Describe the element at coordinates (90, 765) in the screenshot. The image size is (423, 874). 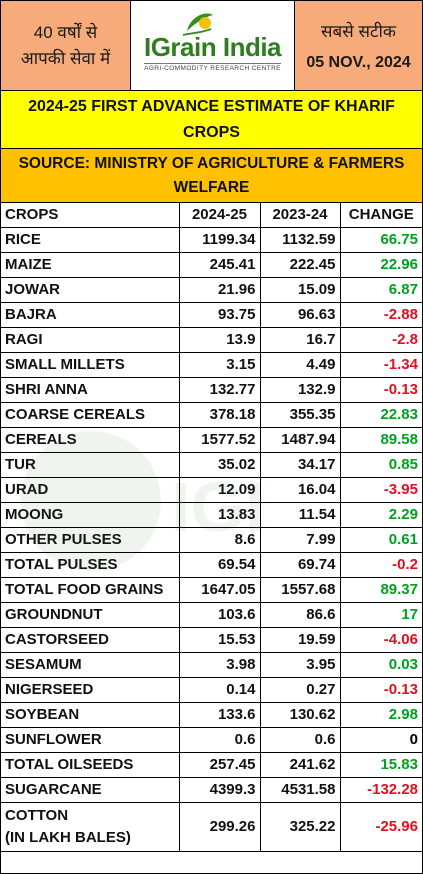
I see `crop-name: TOTAL OILSEEDS` at that location.